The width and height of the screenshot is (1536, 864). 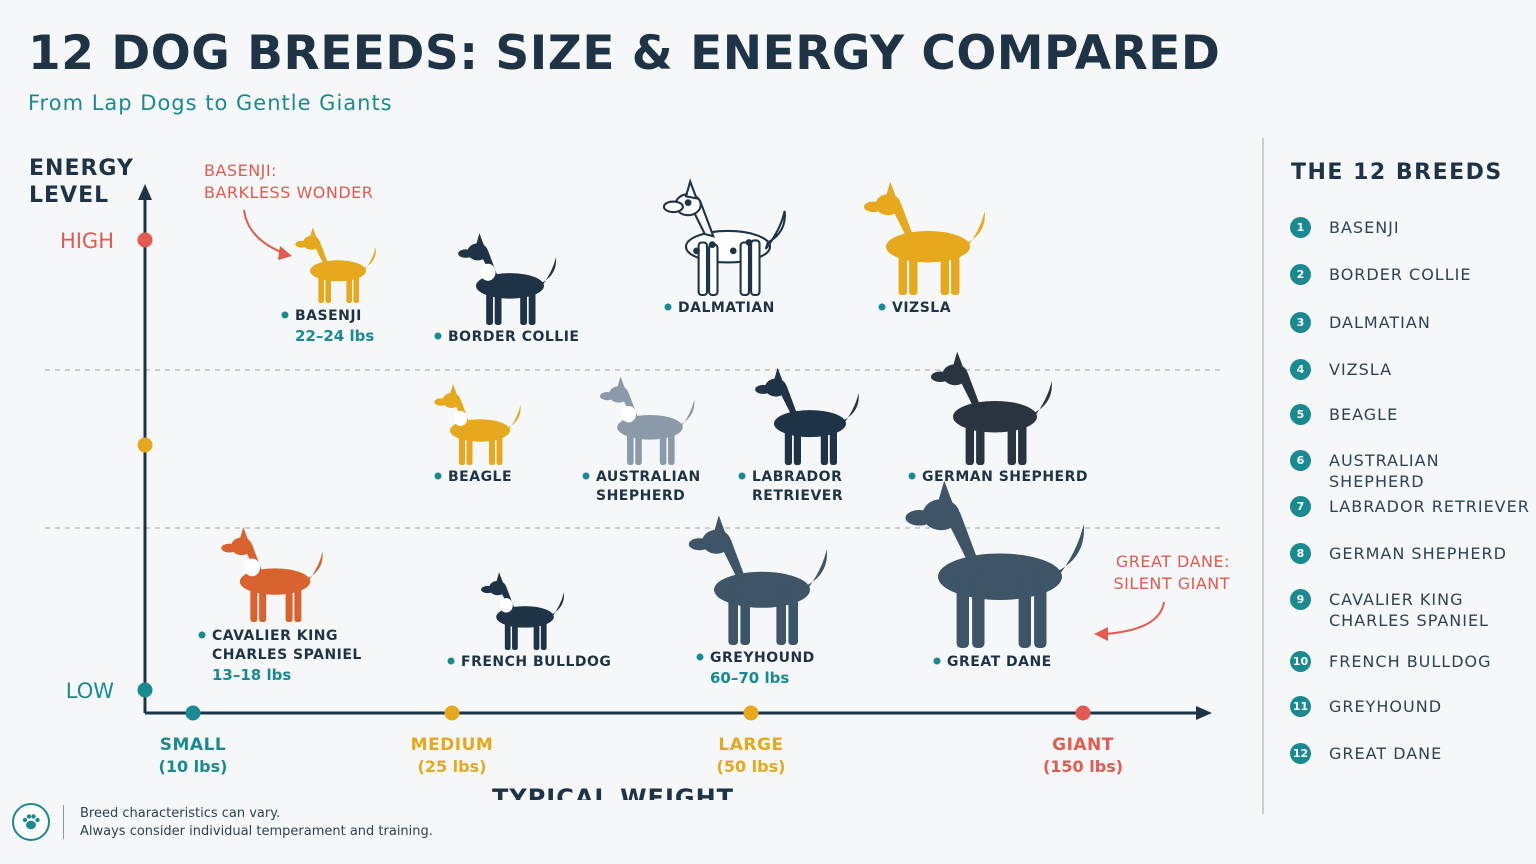 I want to click on legend-label: GERMAN SHEPHERD, so click(x=1418, y=553).